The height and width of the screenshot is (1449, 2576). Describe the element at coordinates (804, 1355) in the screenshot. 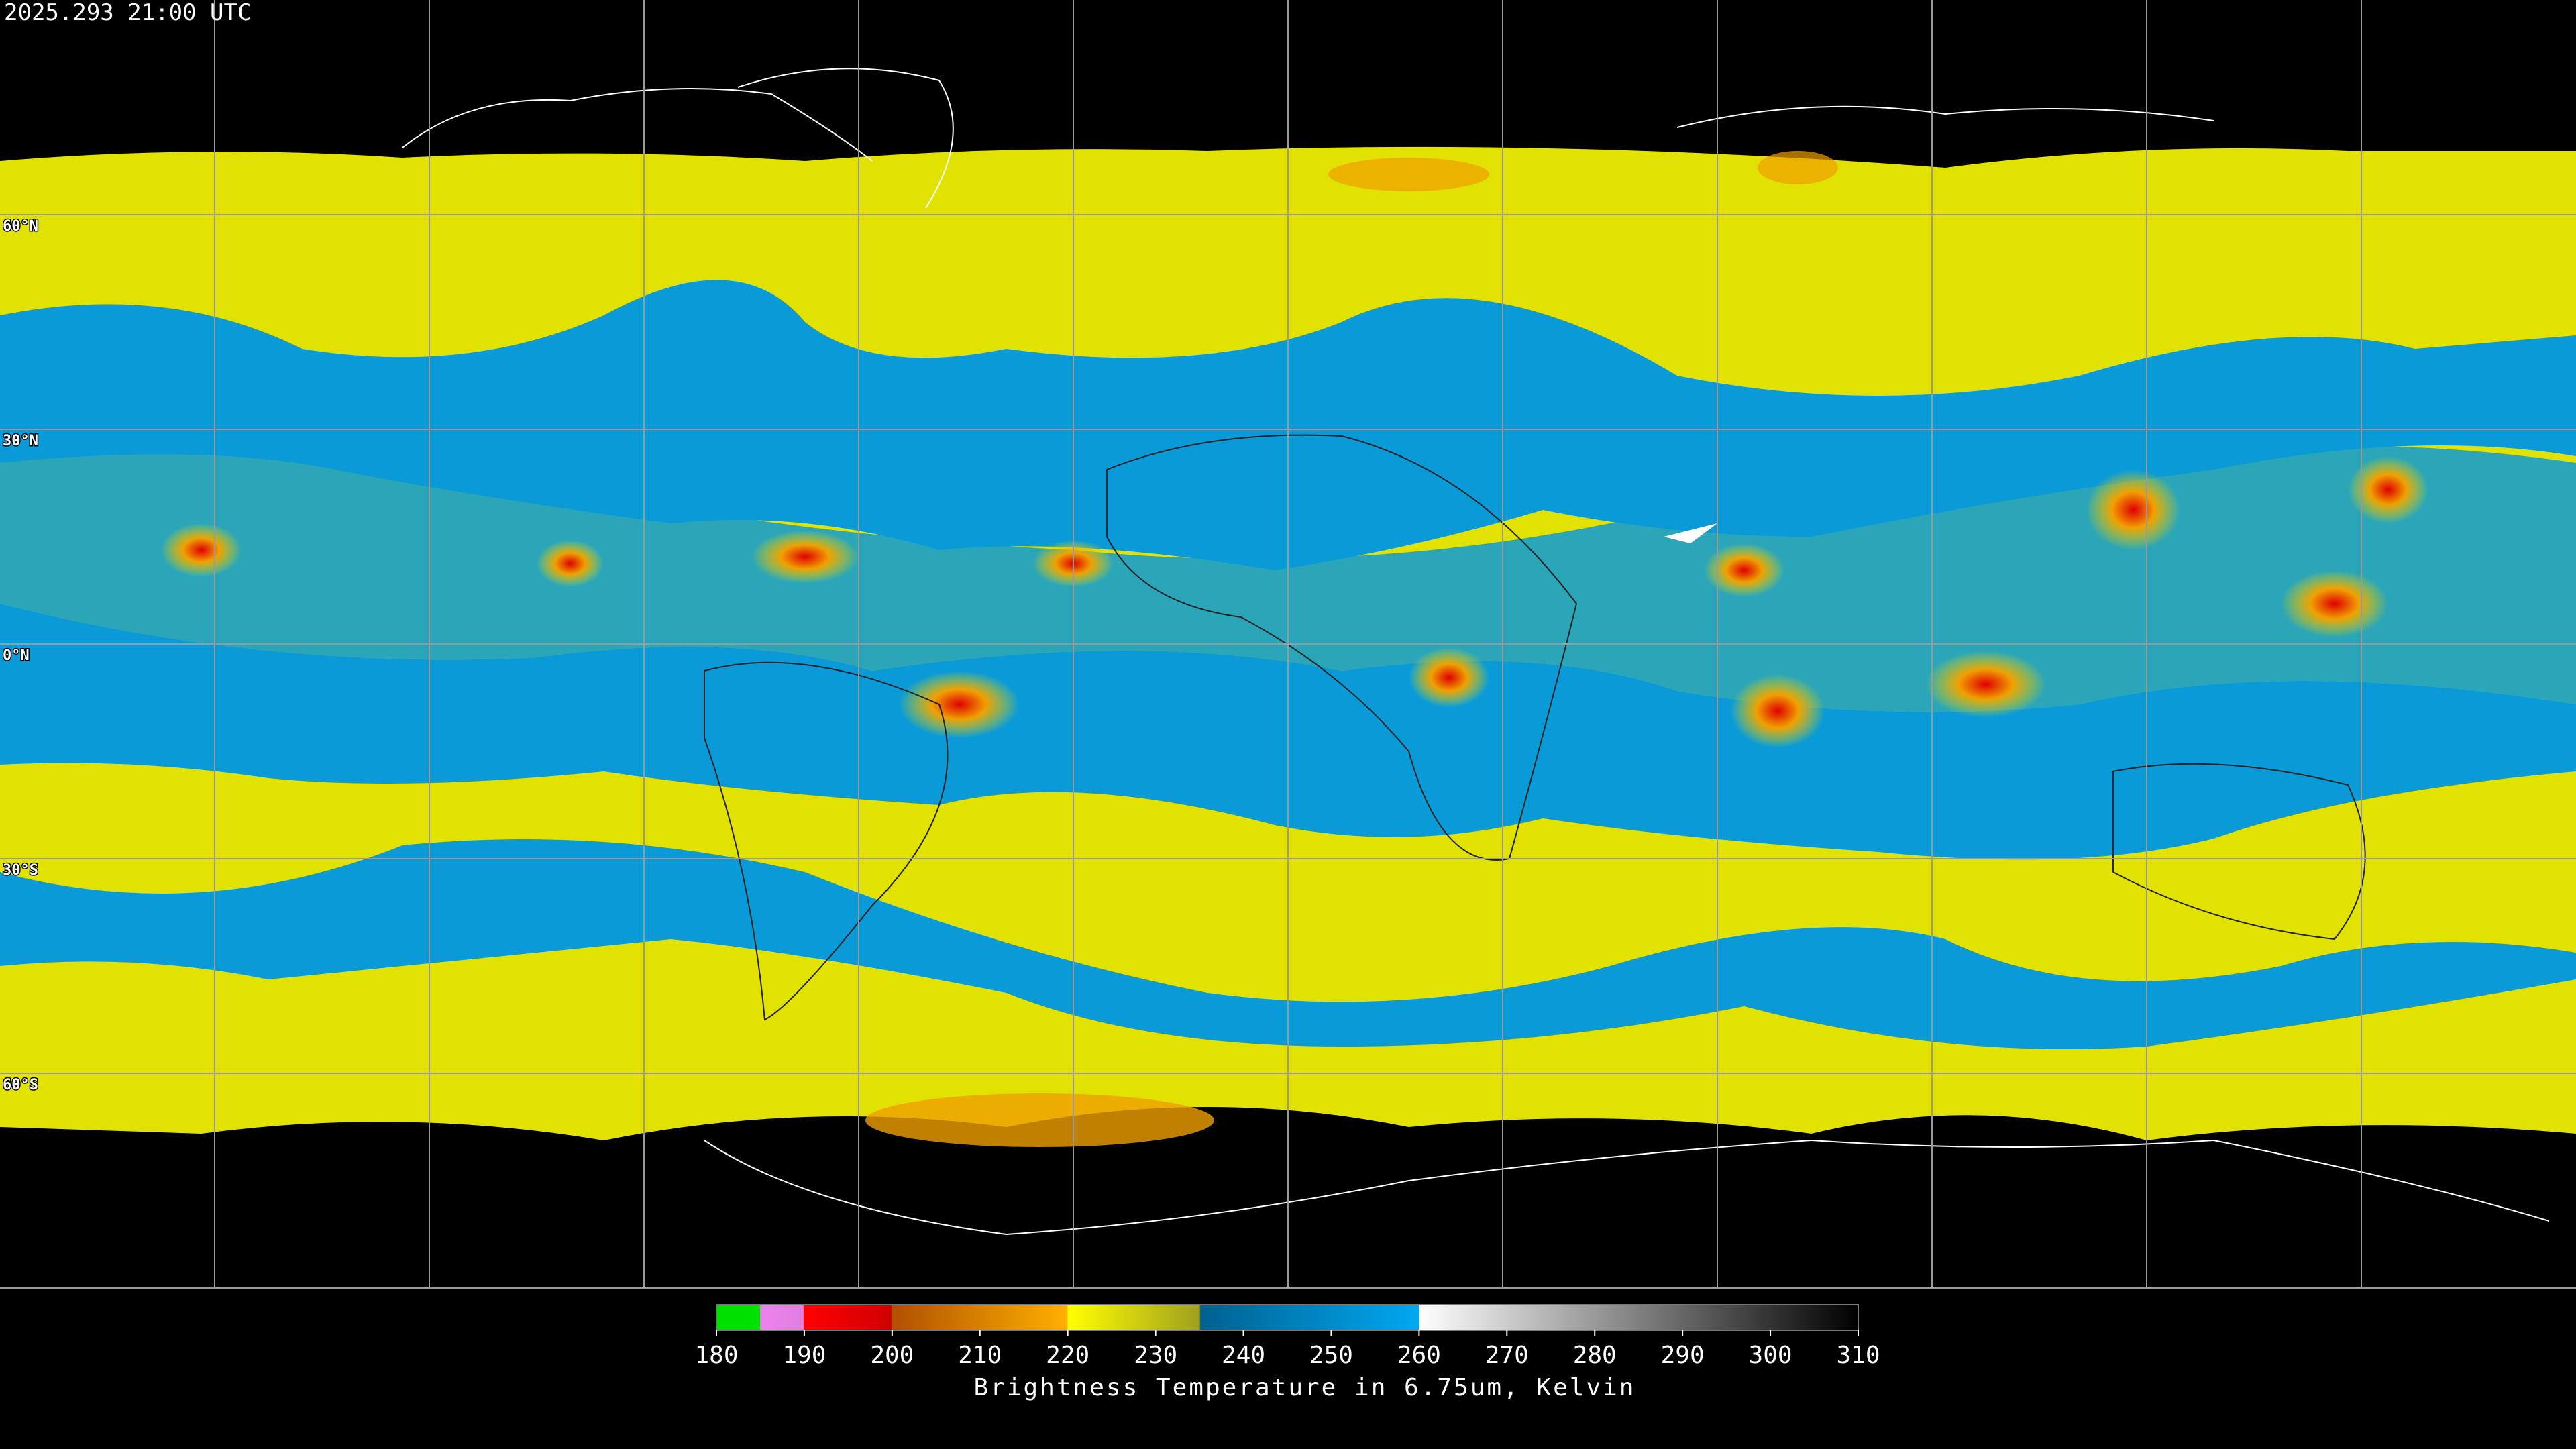

I see `colorbar-tick-label: 190` at that location.